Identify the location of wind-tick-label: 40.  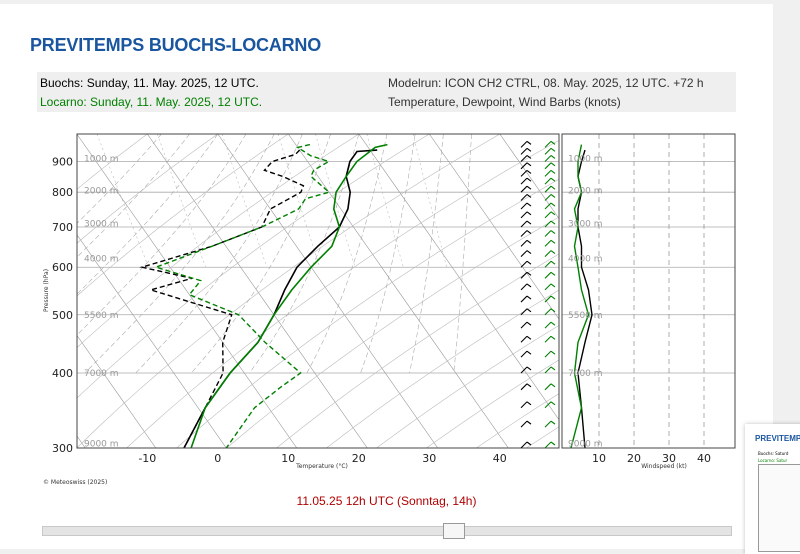
(704, 458).